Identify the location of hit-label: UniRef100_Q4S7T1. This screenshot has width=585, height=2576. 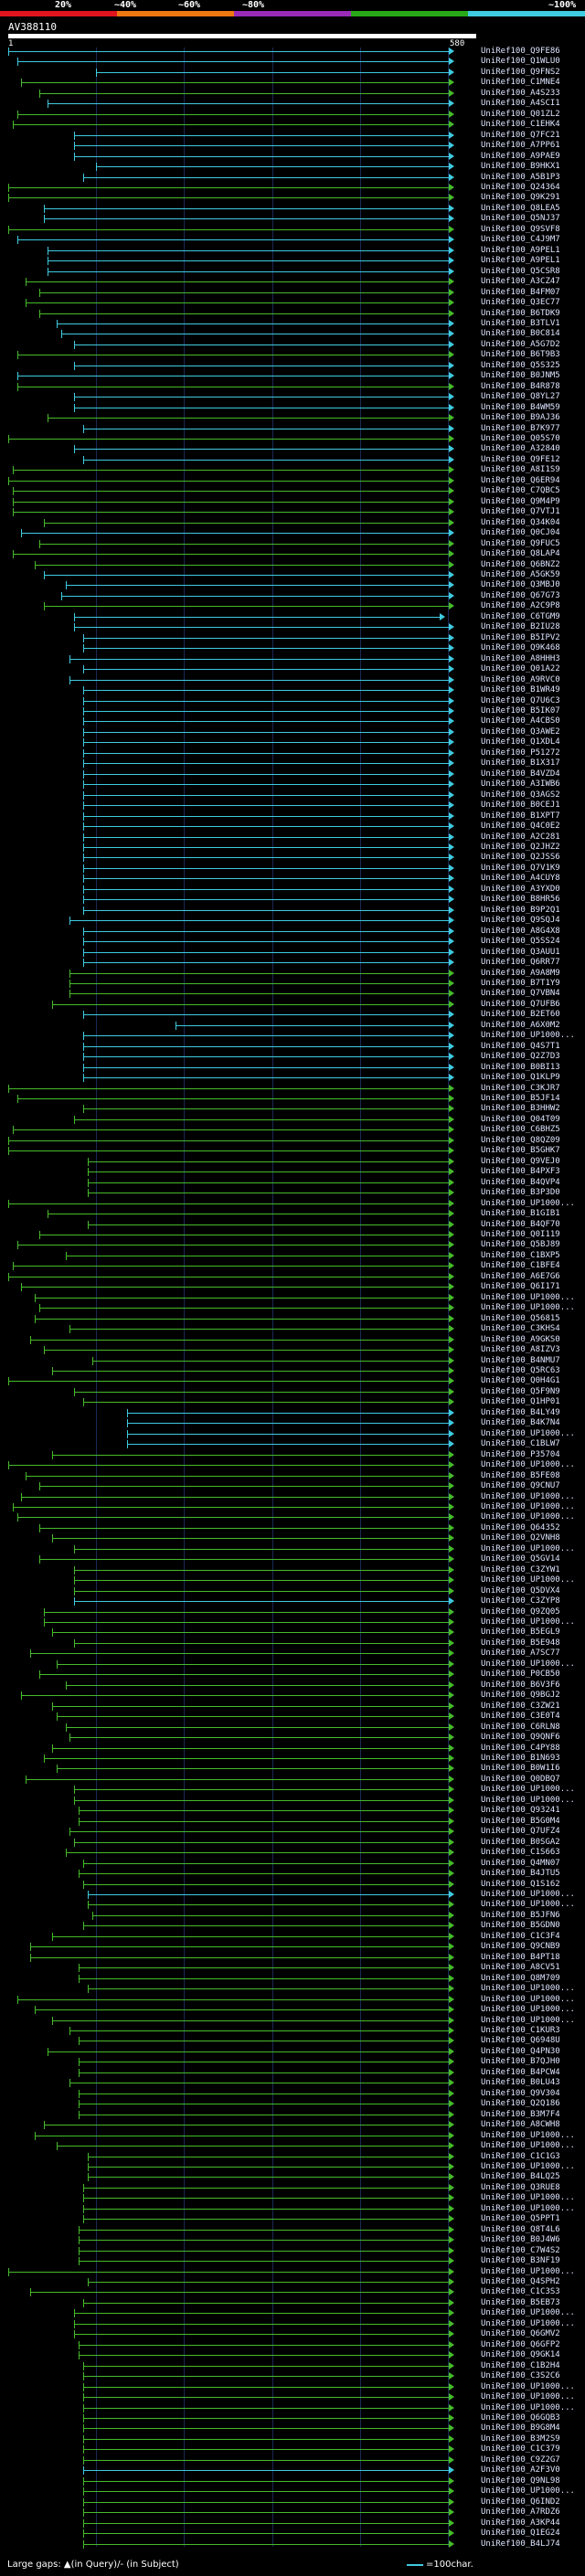
(520, 1046).